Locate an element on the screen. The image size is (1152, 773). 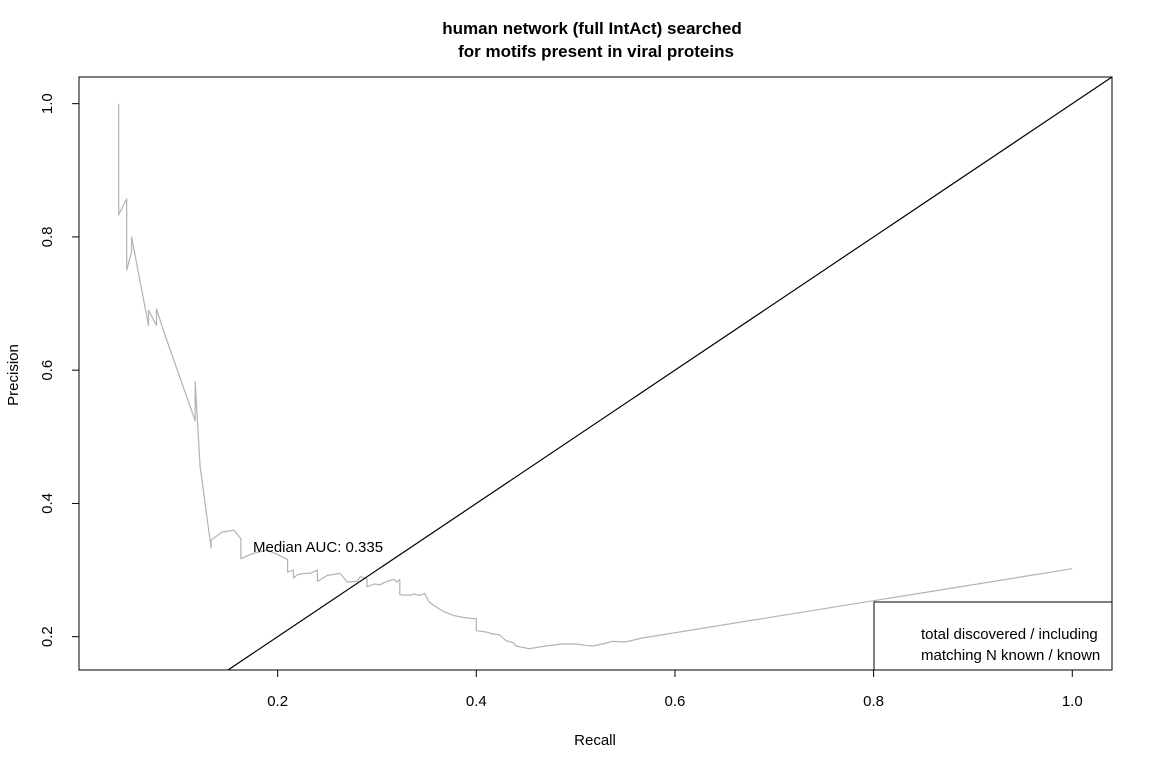
y-axis-label: Precision is located at coordinates (13, 375).